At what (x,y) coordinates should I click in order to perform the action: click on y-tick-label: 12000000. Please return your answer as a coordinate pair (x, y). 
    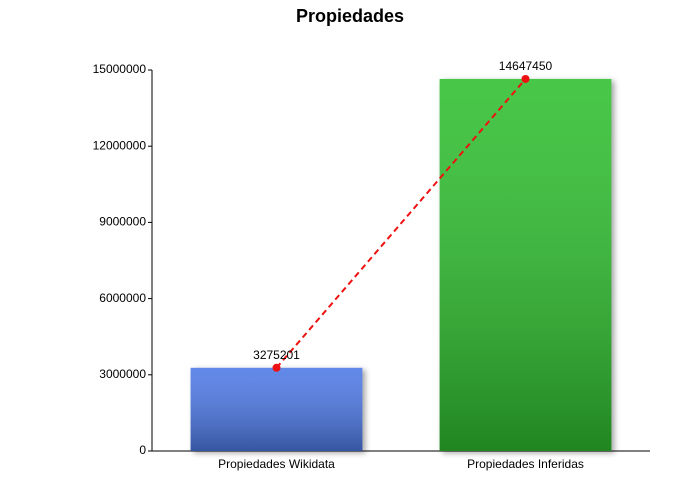
    Looking at the image, I should click on (120, 145).